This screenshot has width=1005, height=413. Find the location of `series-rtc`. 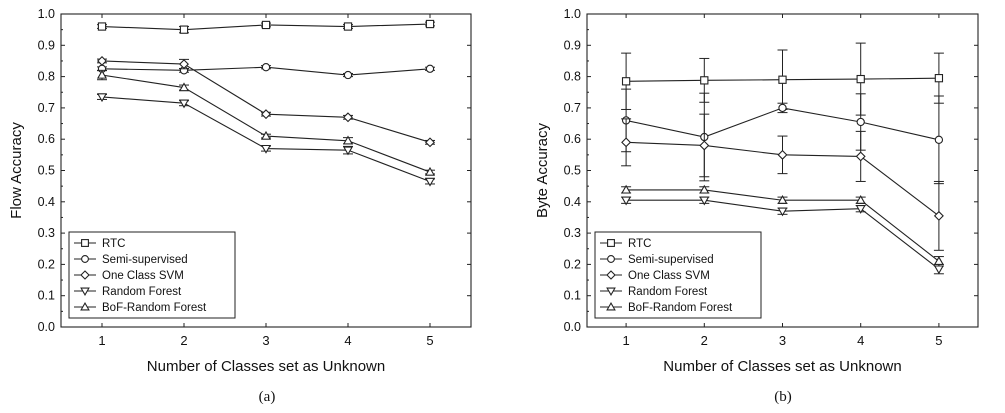

series-rtc is located at coordinates (266, 26).